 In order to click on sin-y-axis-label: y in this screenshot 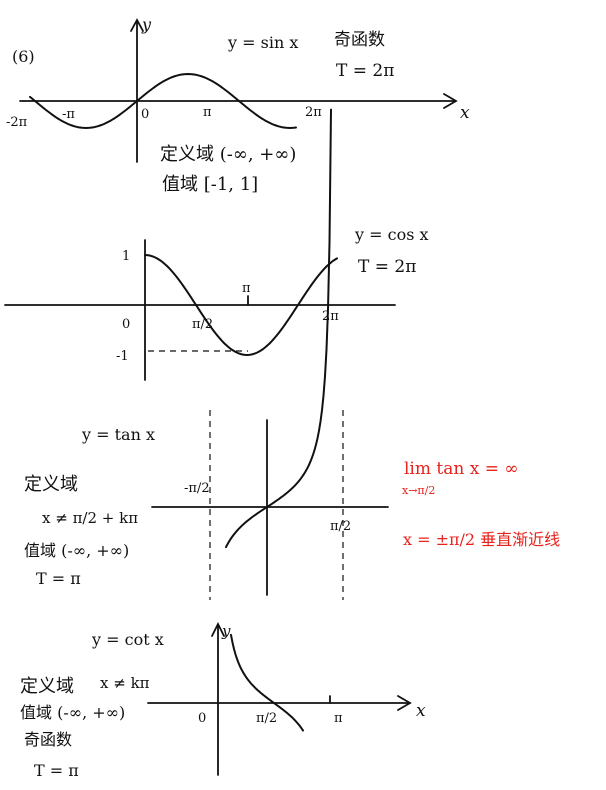, I will do `click(146, 24)`.